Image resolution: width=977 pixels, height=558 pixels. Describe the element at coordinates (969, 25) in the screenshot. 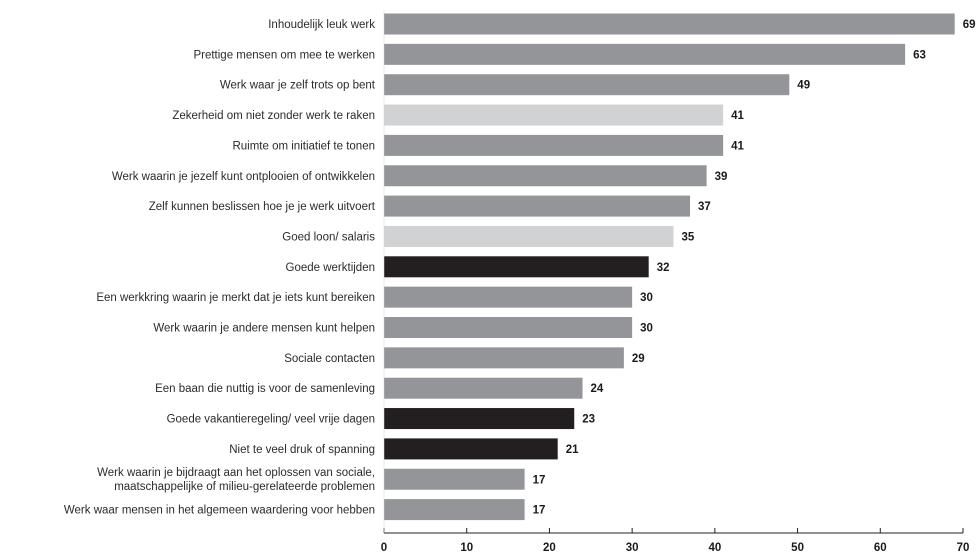

I see `value-label: 69` at that location.